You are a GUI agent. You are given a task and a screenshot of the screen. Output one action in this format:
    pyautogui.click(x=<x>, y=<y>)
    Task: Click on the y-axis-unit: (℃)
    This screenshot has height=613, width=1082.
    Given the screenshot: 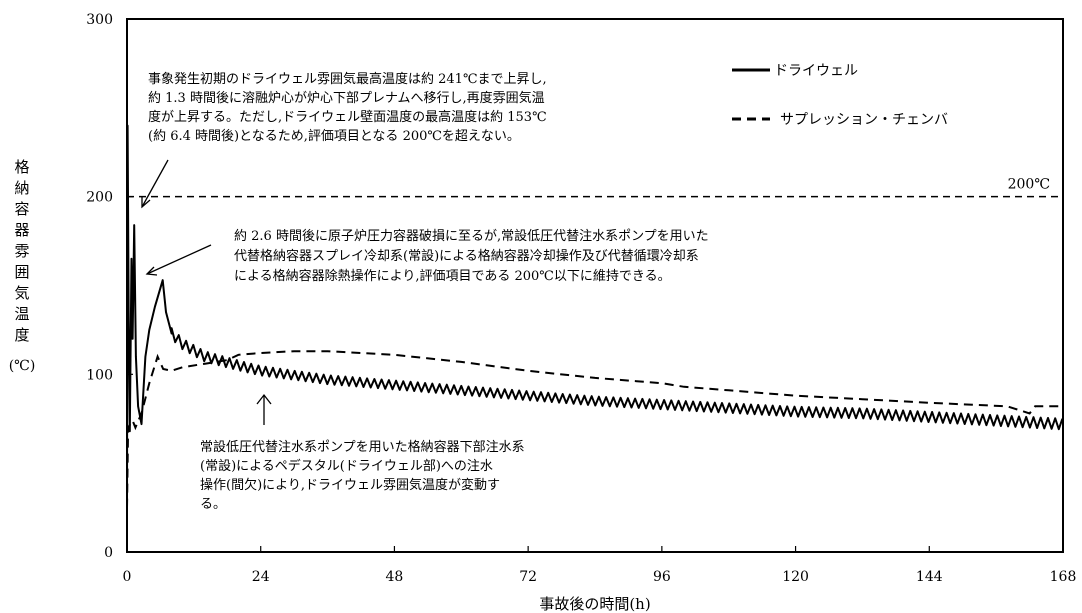 What is the action you would take?
    pyautogui.click(x=22, y=366)
    